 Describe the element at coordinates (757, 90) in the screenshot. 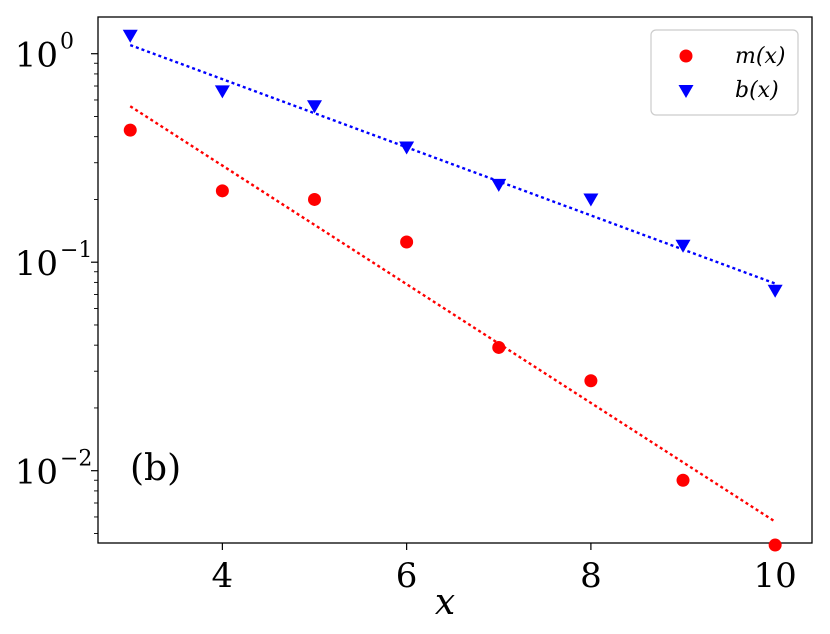

I see `legend-label-b: b(x)` at that location.